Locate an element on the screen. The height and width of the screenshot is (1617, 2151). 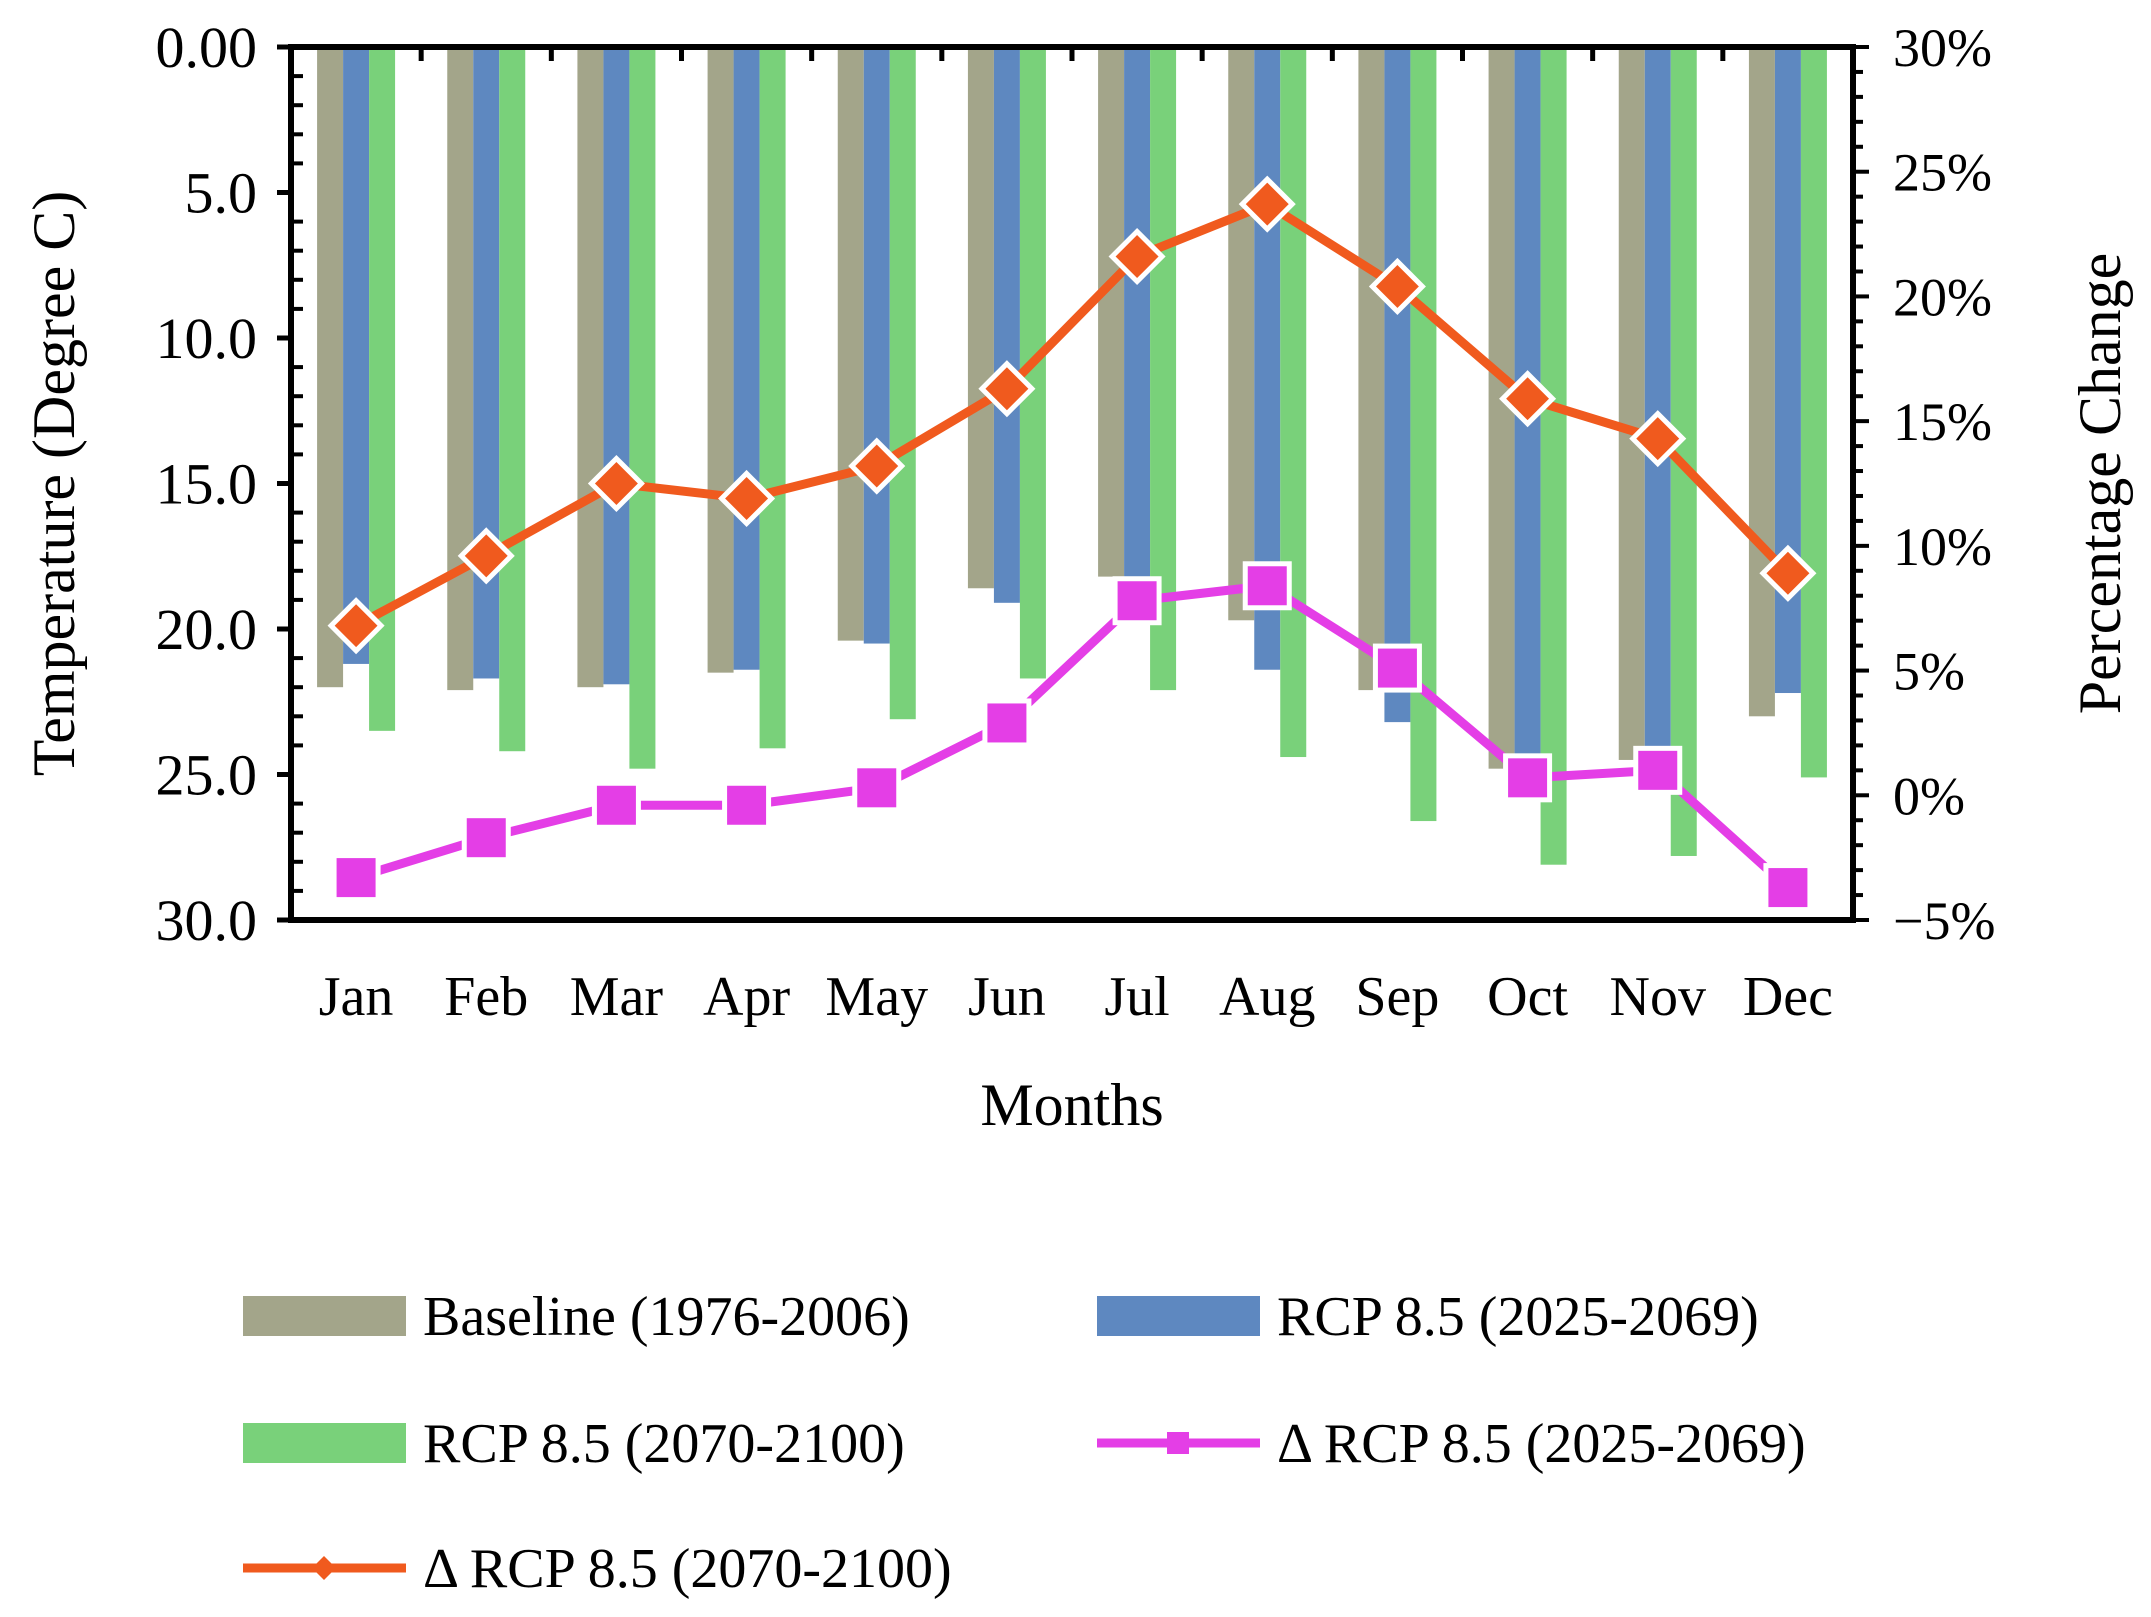
bar-rcp-8-5-2070-2100--aug is located at coordinates (1293, 402).